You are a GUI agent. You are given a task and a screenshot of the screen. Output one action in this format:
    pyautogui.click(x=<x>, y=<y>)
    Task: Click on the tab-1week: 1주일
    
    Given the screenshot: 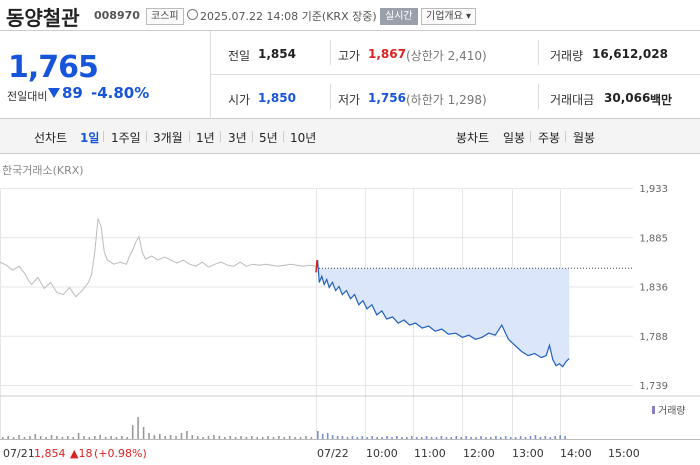 What is the action you would take?
    pyautogui.click(x=126, y=138)
    